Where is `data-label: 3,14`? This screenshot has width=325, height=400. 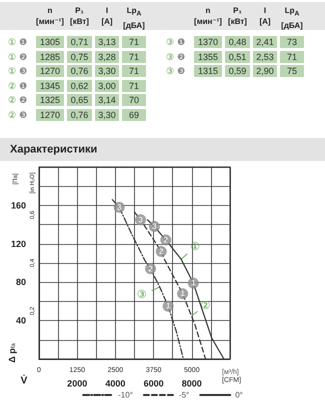 data-label: 3,14 is located at coordinates (107, 100).